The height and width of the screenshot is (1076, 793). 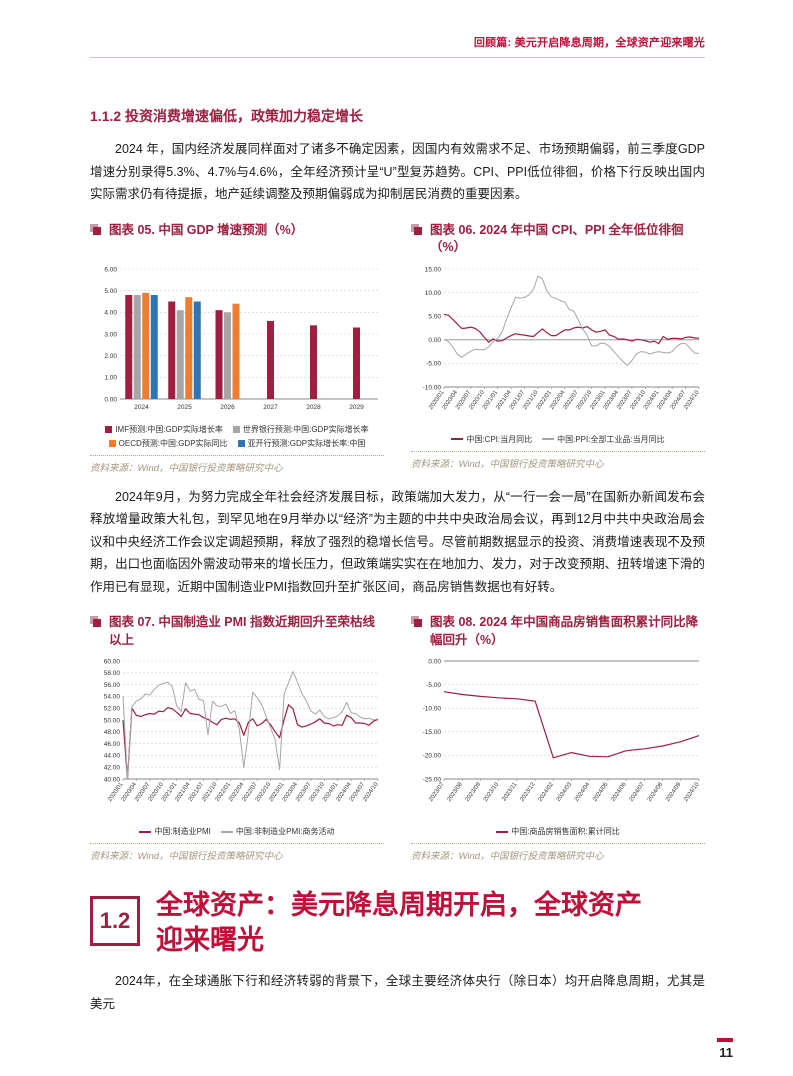 I want to click on svg-text: 6.00, so click(x=110, y=269).